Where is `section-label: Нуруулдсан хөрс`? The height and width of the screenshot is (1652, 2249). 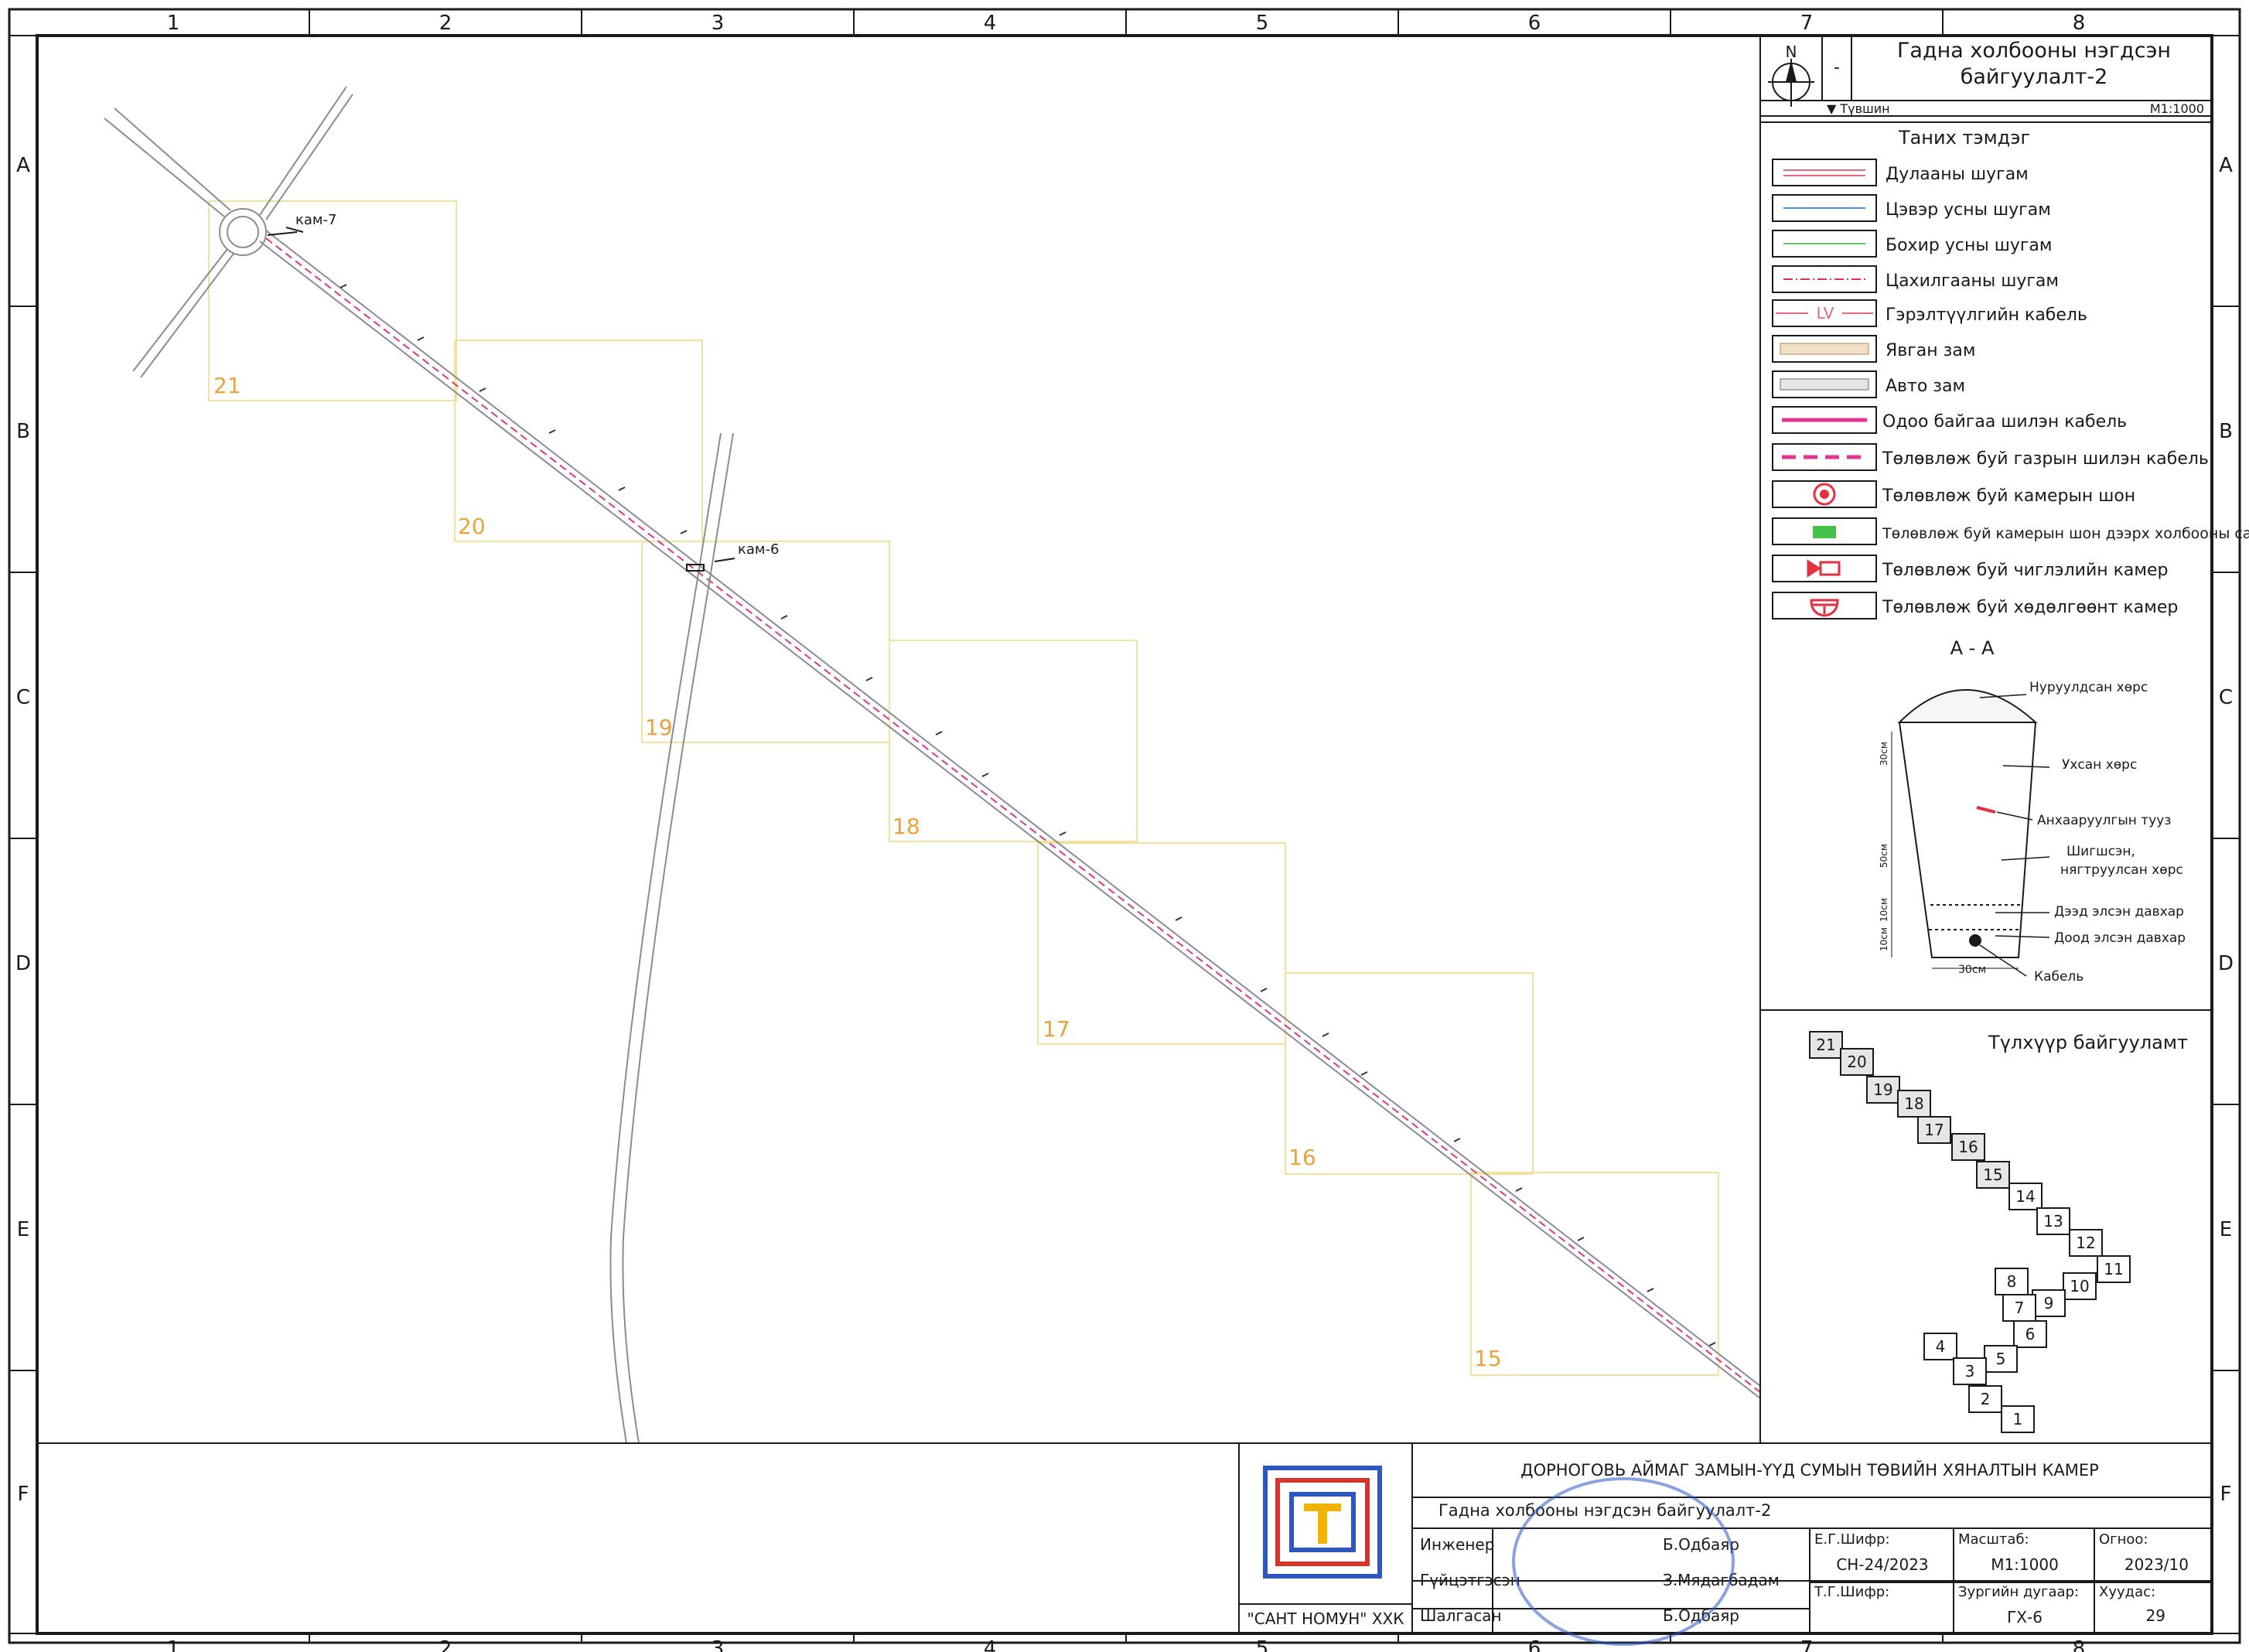
section-label: Нуруулдсан хөрс is located at coordinates (2088, 687).